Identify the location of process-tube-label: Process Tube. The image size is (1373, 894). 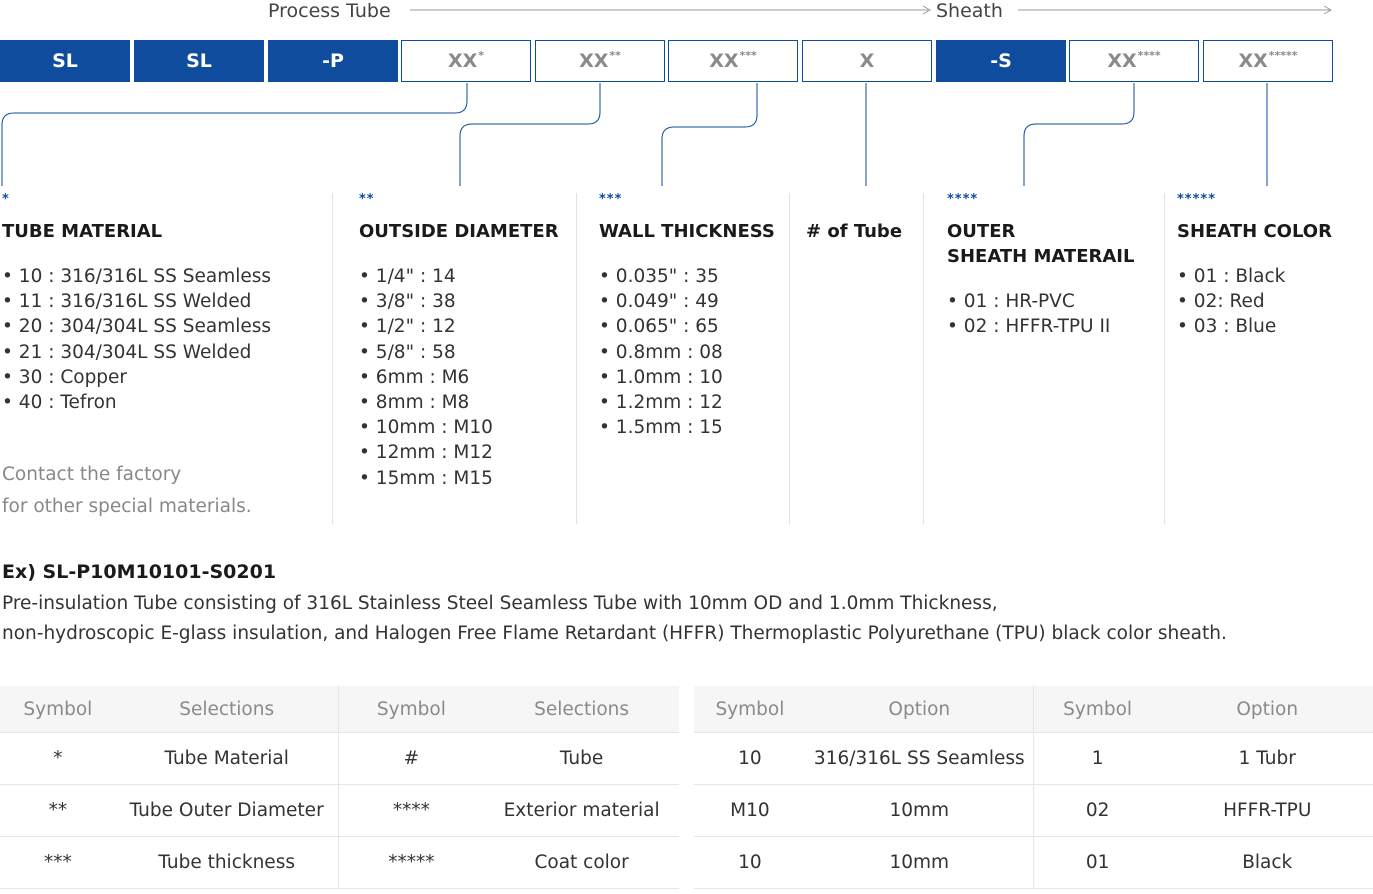
(329, 11).